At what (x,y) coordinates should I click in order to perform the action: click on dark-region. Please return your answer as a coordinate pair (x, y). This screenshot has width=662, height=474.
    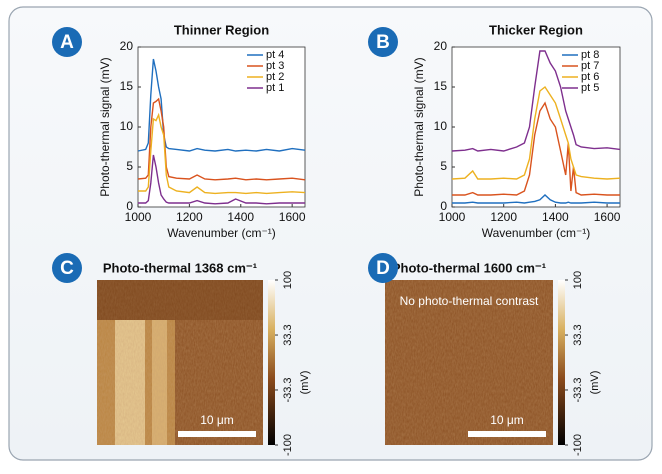
    Looking at the image, I should click on (180, 300).